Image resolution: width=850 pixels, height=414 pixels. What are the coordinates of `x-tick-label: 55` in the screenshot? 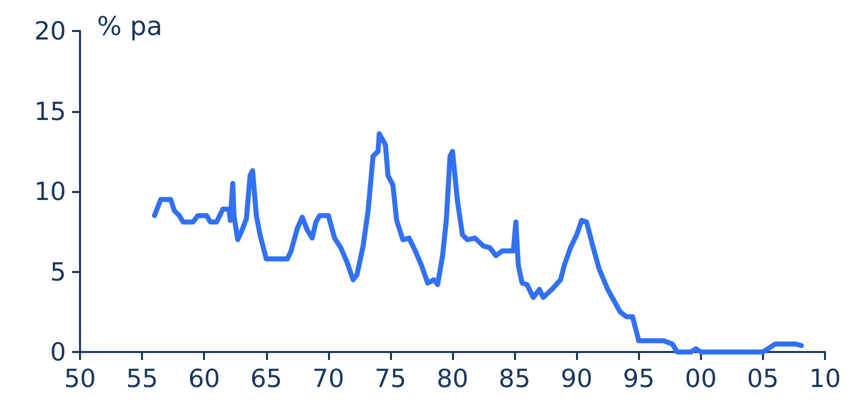 It's located at (142, 378).